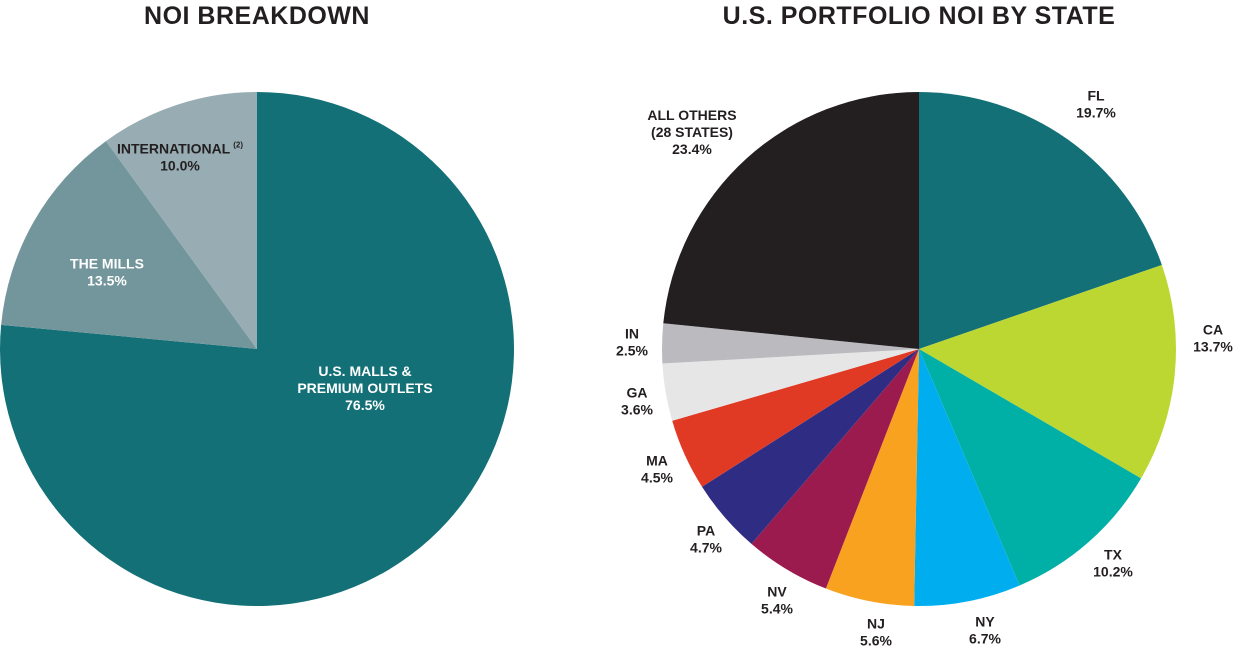 Image resolution: width=1237 pixels, height=661 pixels. I want to click on chart-title-noi-breakdown: NOI BREAKDOWN, so click(257, 16).